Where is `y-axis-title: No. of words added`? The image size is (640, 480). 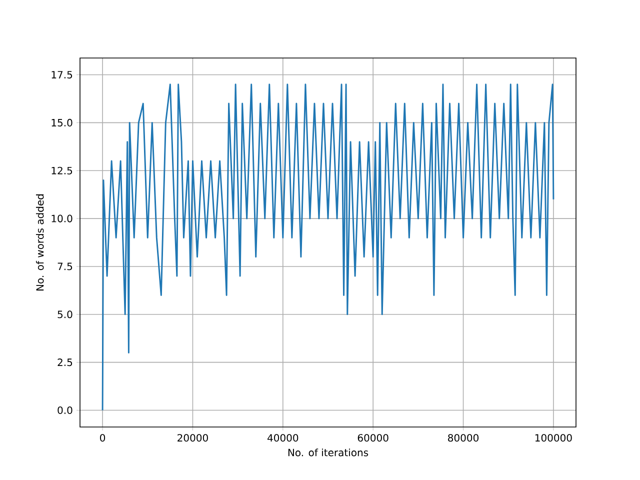 y-axis-title: No. of words added is located at coordinates (40, 242).